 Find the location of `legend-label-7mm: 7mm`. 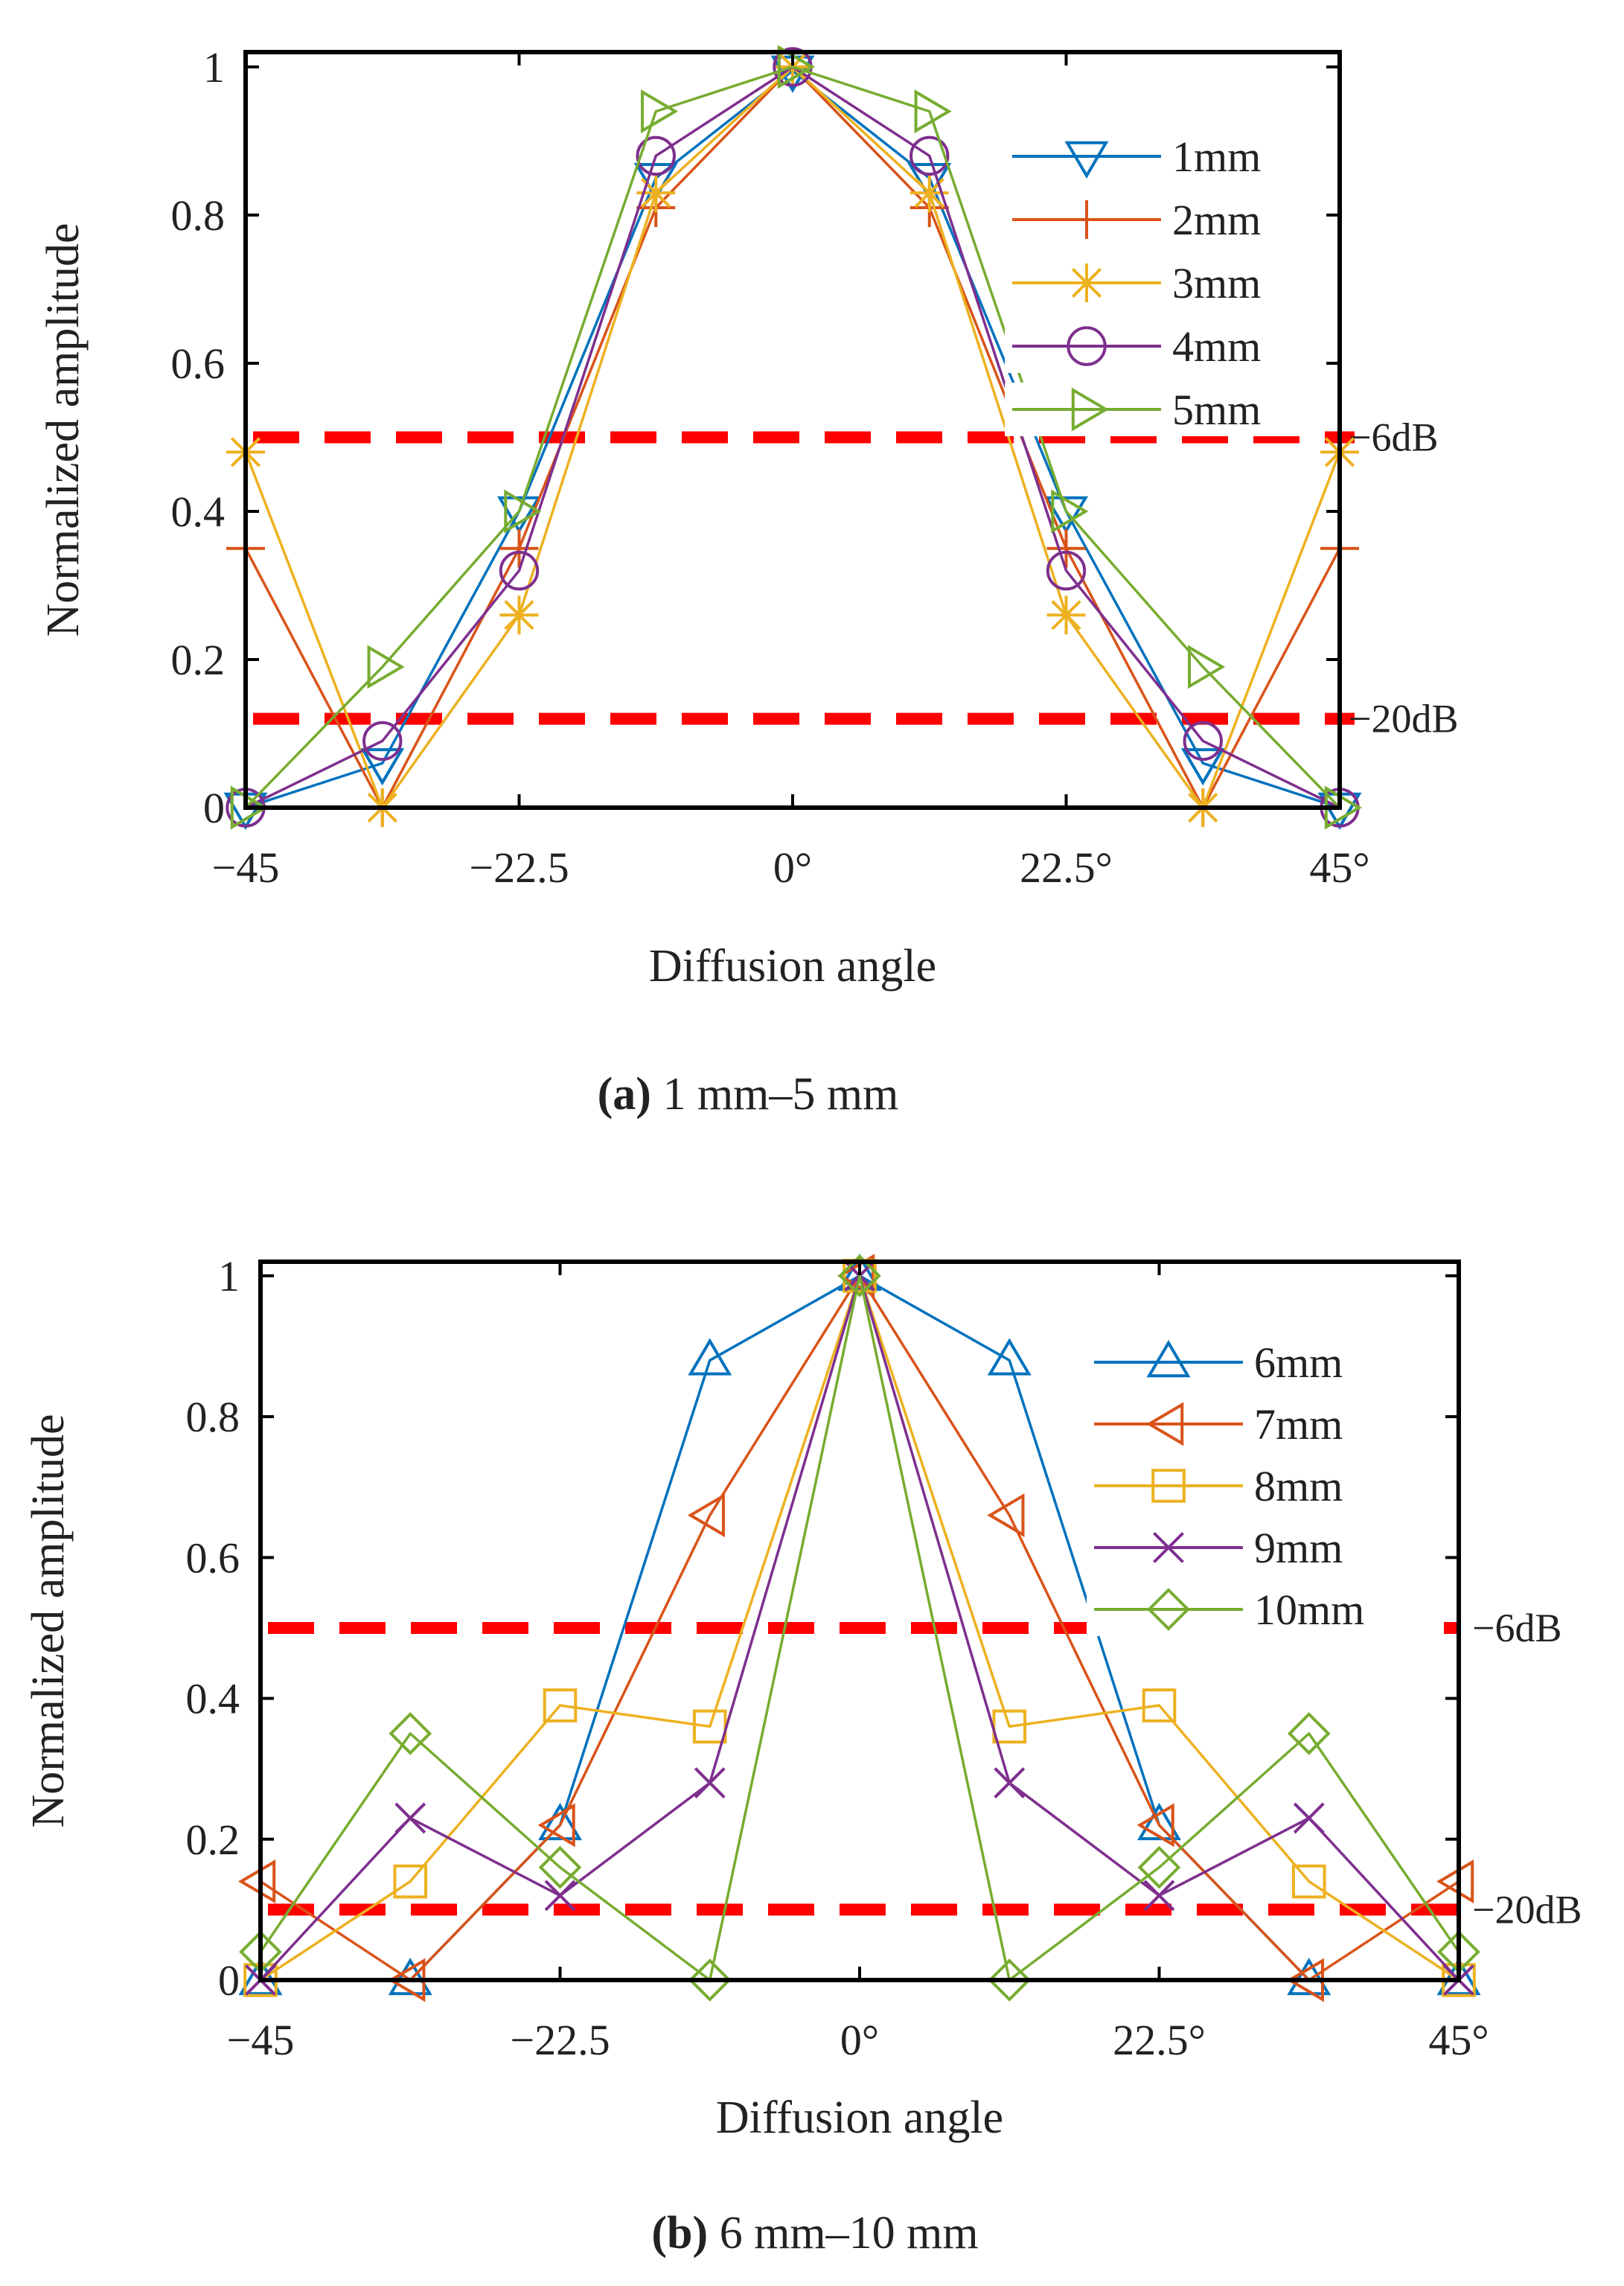

legend-label-7mm: 7mm is located at coordinates (1298, 1424).